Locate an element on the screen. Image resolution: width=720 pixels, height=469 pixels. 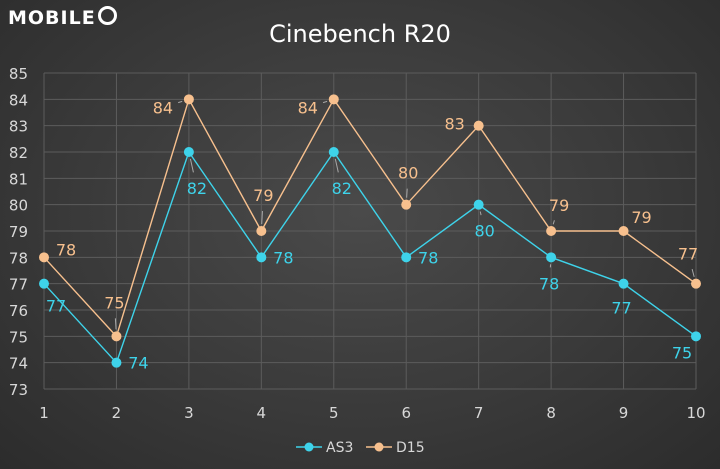
y-tick-label: 84 is located at coordinates (18, 100).